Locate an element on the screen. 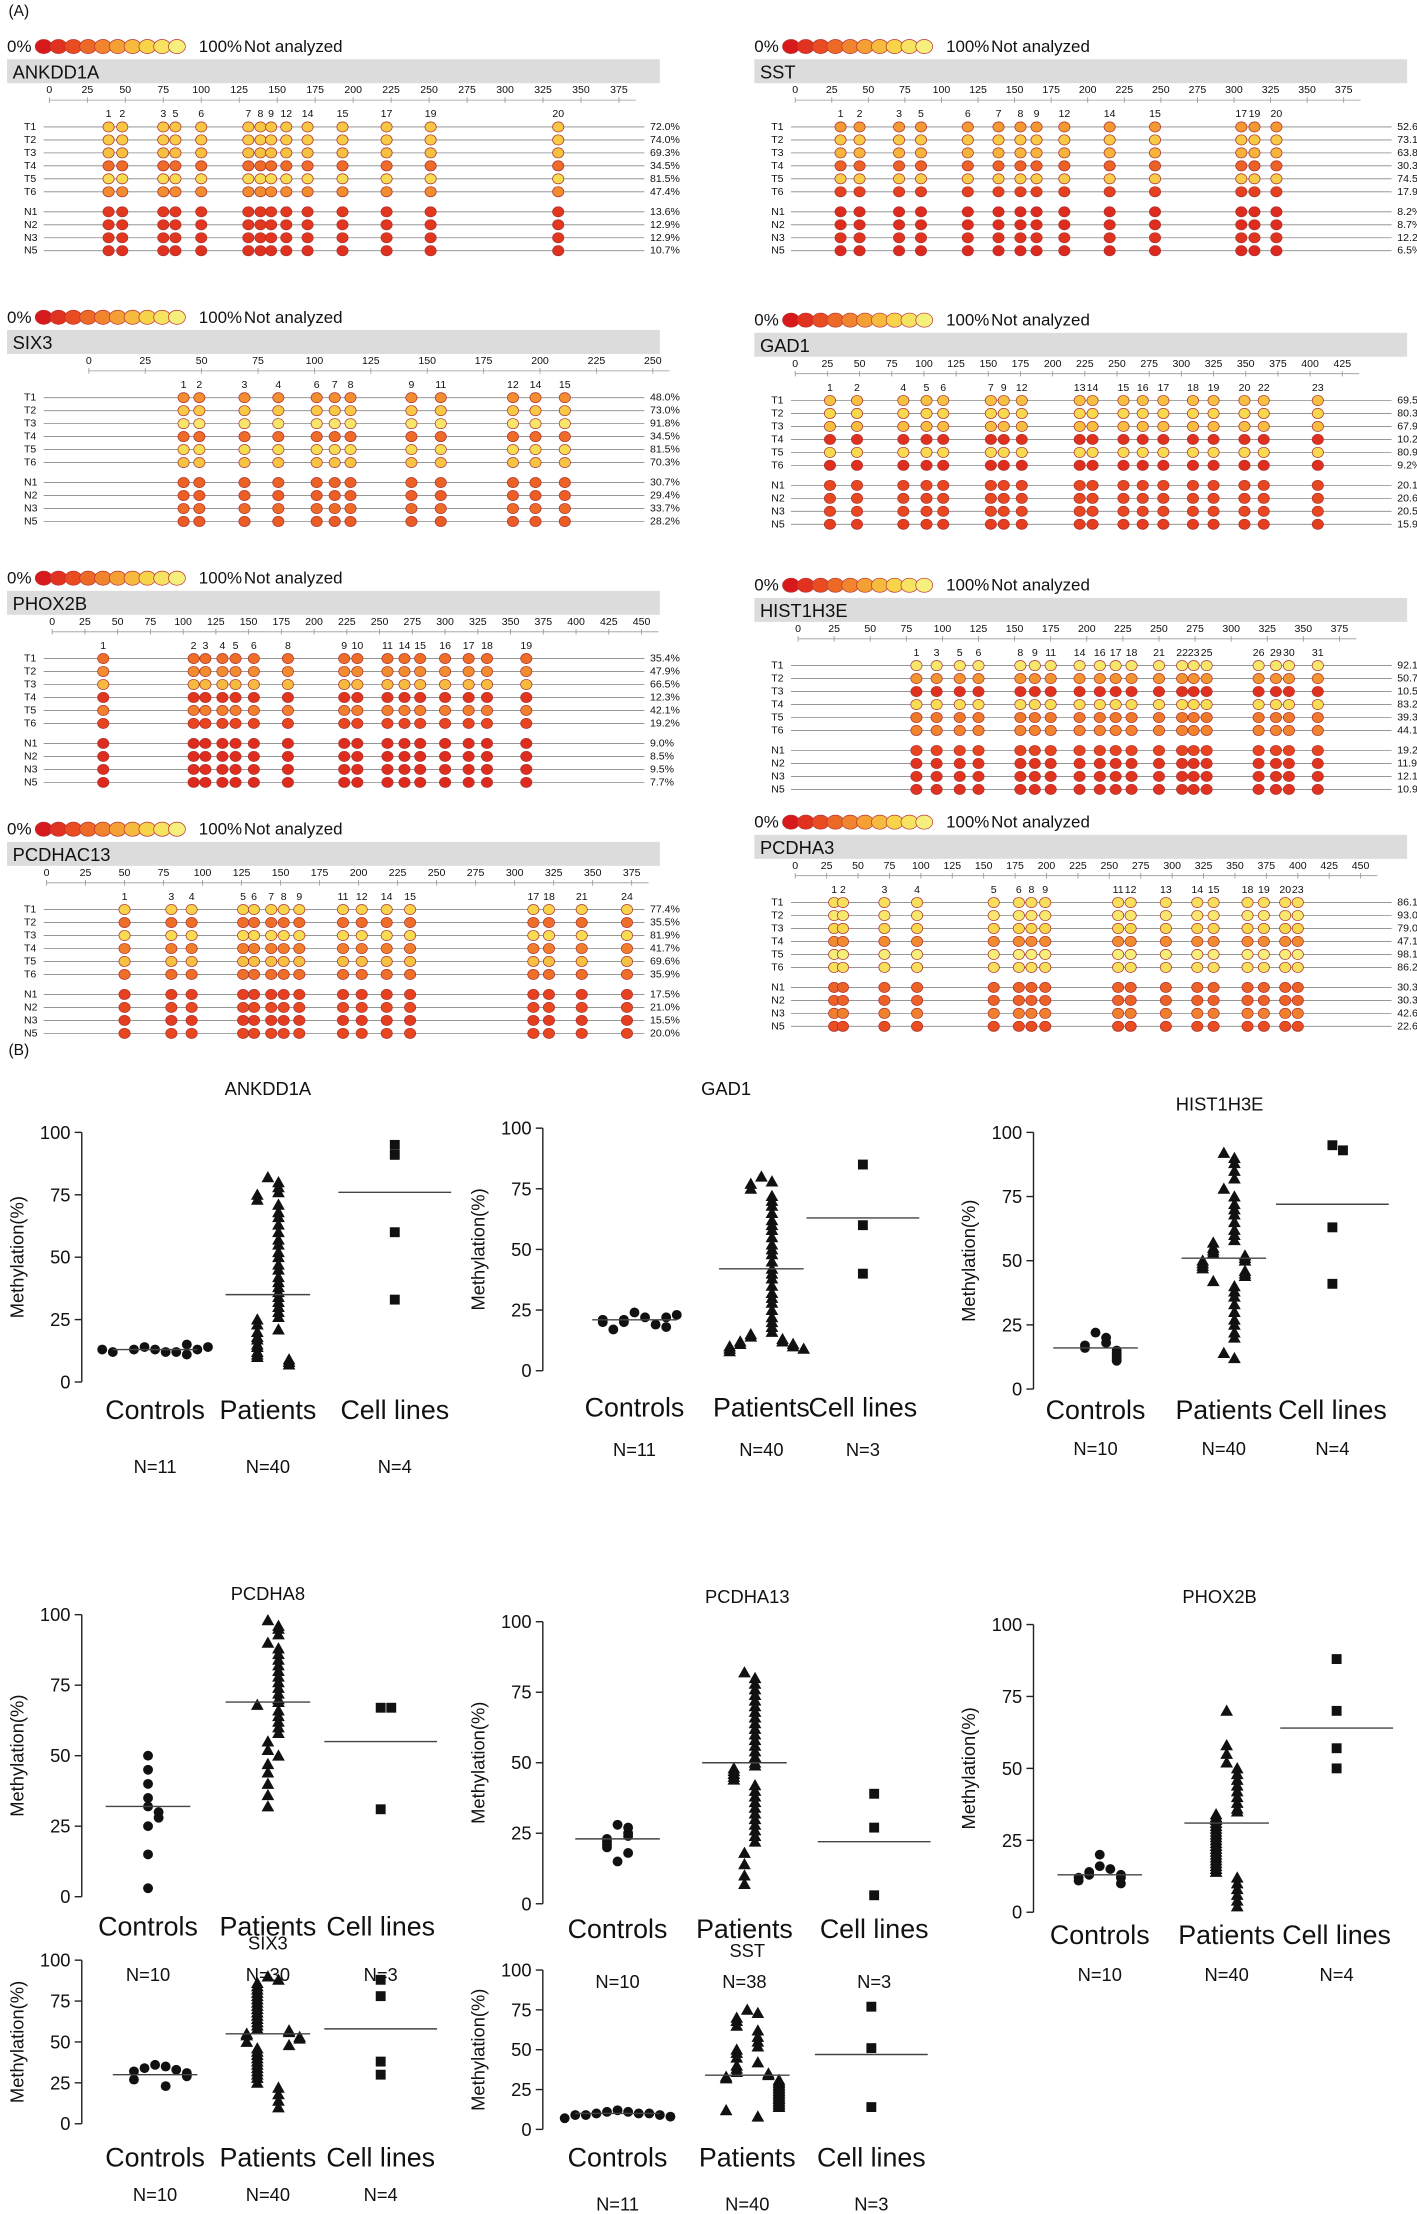 The height and width of the screenshot is (2214, 1417). row-label: T5 is located at coordinates (777, 179).